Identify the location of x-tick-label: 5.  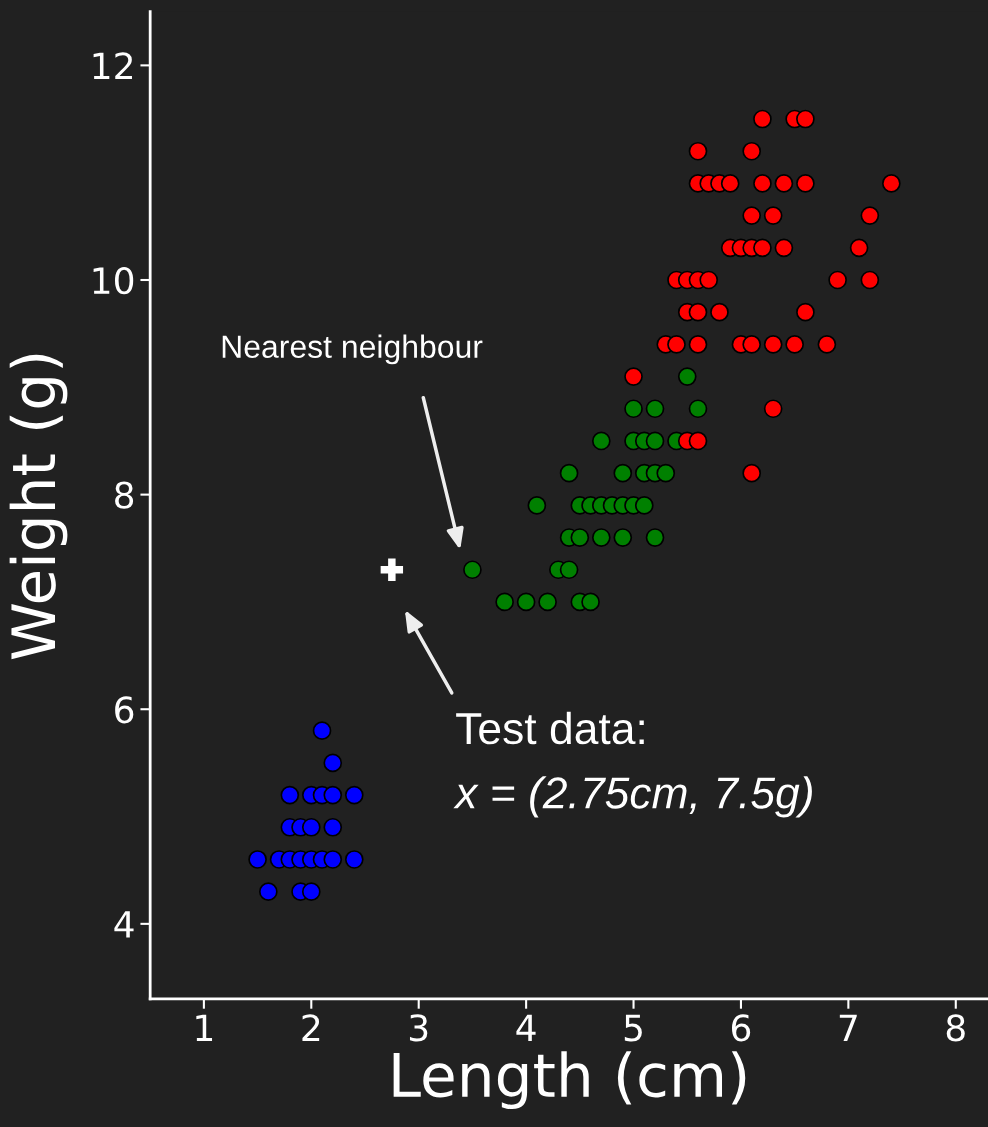
(633, 1028).